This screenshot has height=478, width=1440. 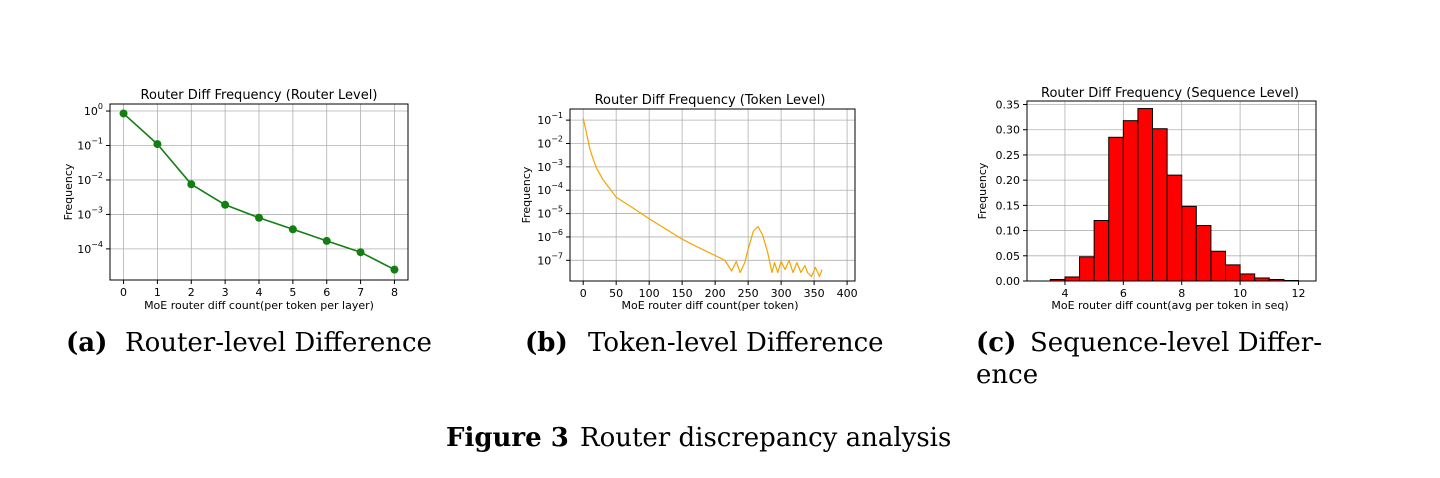 What do you see at coordinates (557, 255) in the screenshot?
I see `token-y-tick-exponent: −7` at bounding box center [557, 255].